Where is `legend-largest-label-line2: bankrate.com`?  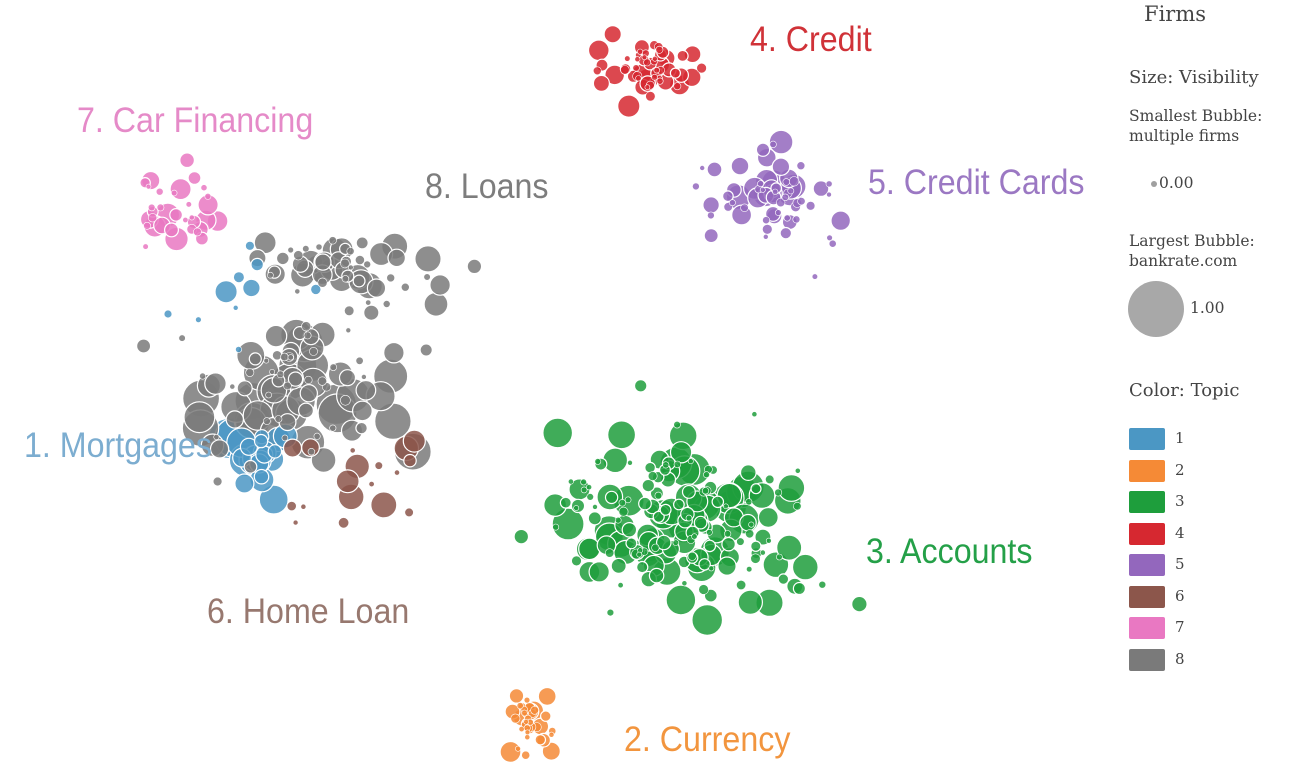 legend-largest-label-line2: bankrate.com is located at coordinates (1183, 261).